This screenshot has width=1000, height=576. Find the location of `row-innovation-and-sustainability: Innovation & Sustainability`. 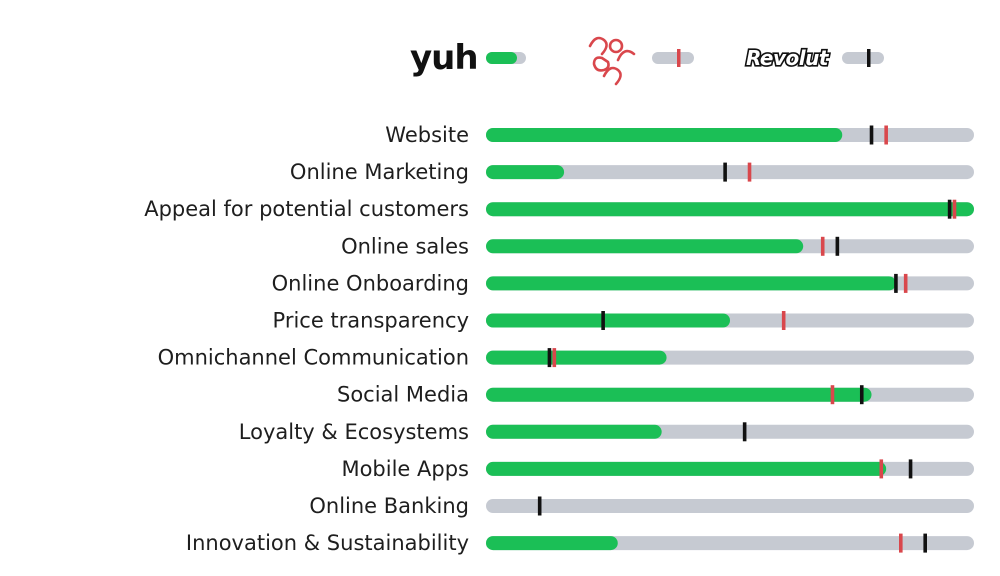

row-innovation-and-sustainability: Innovation & Sustainability is located at coordinates (580, 543).